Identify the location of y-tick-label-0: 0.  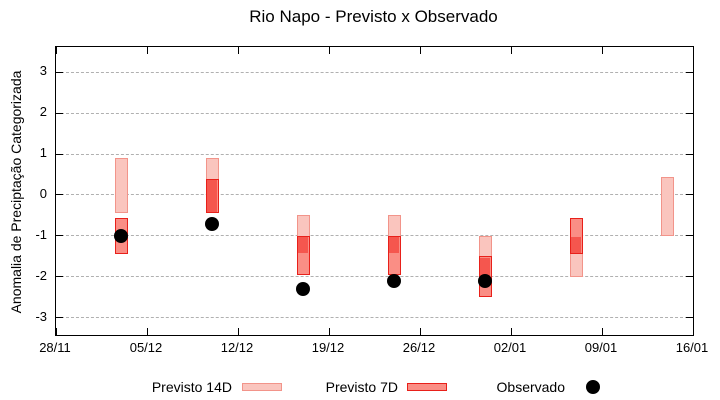
(43, 193).